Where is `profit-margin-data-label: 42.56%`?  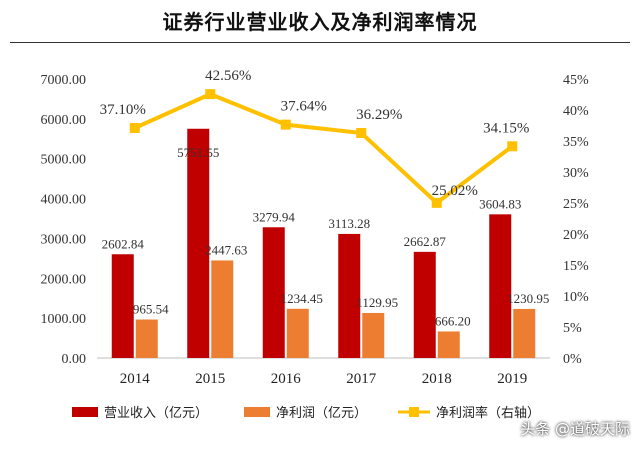 profit-margin-data-label: 42.56% is located at coordinates (228, 76).